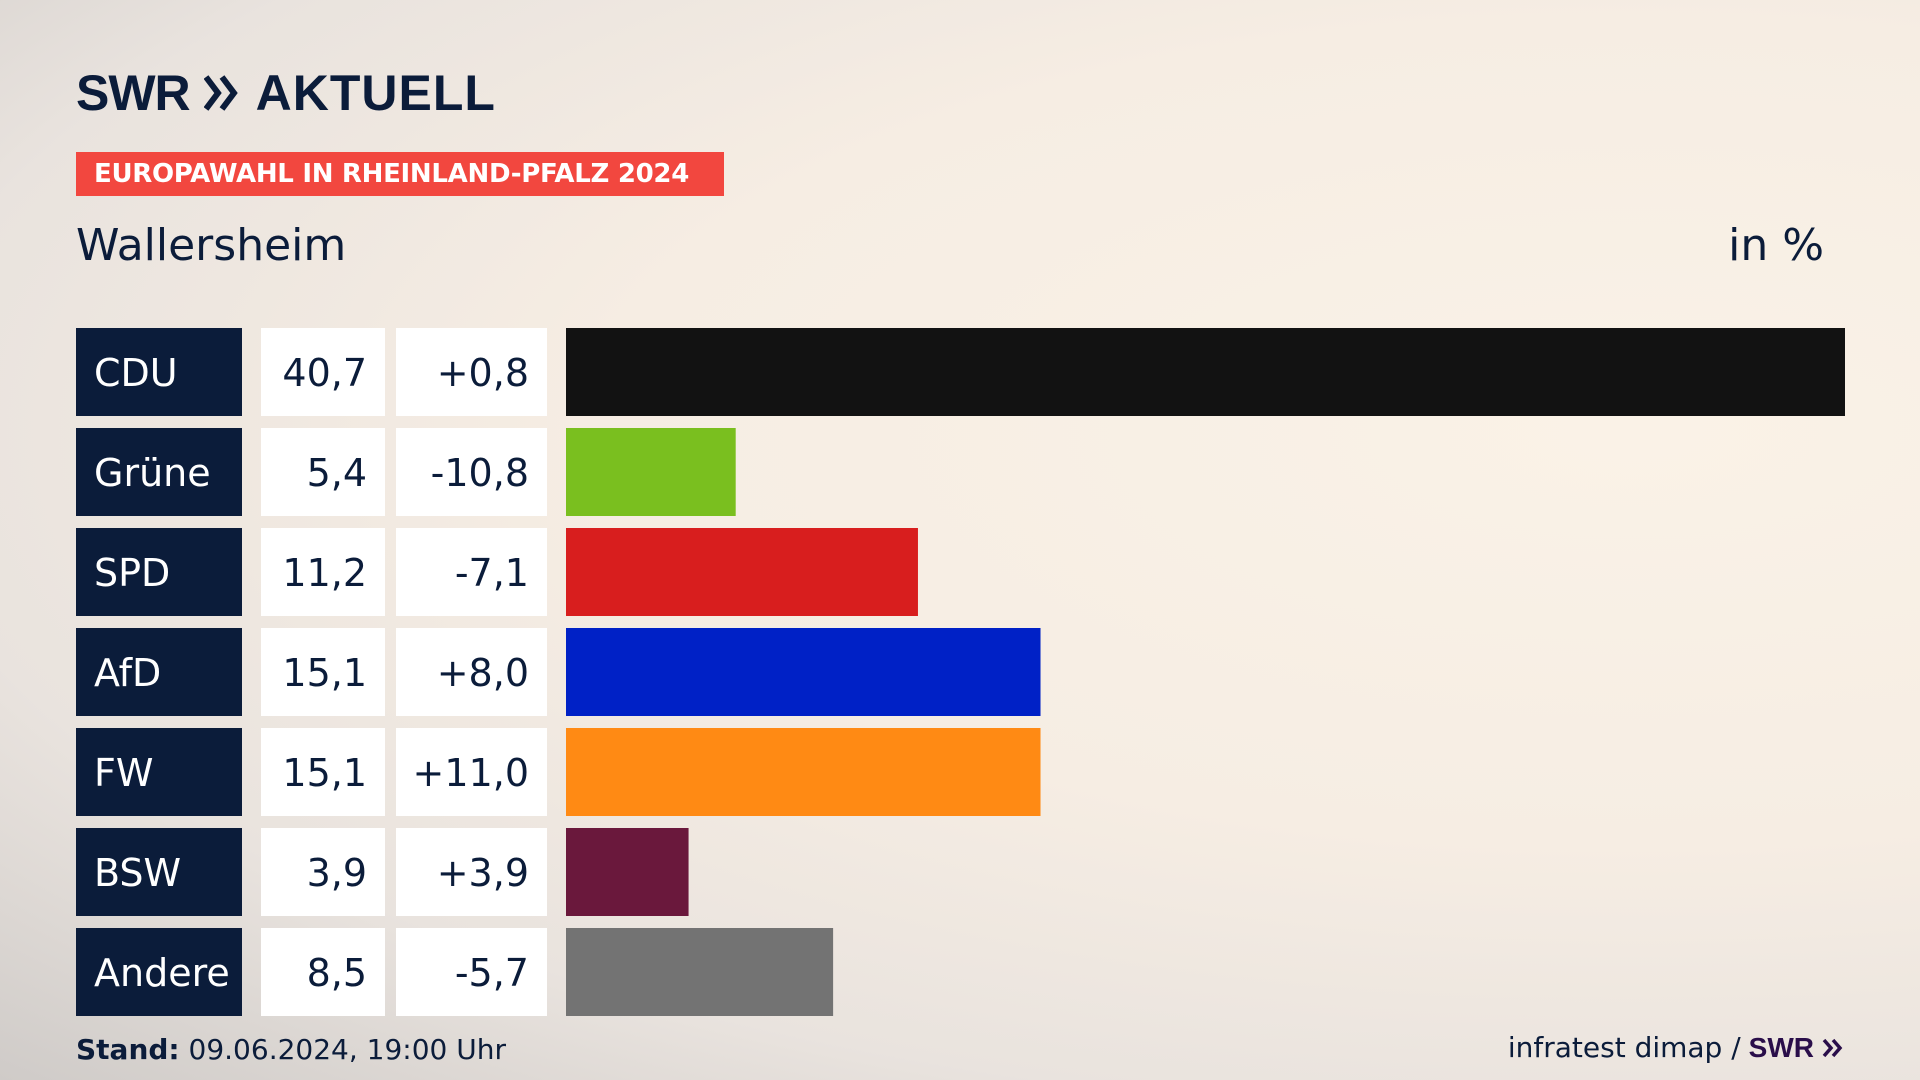 Image resolution: width=1920 pixels, height=1080 pixels. Describe the element at coordinates (127, 673) in the screenshot. I see `party-label: AfD` at that location.